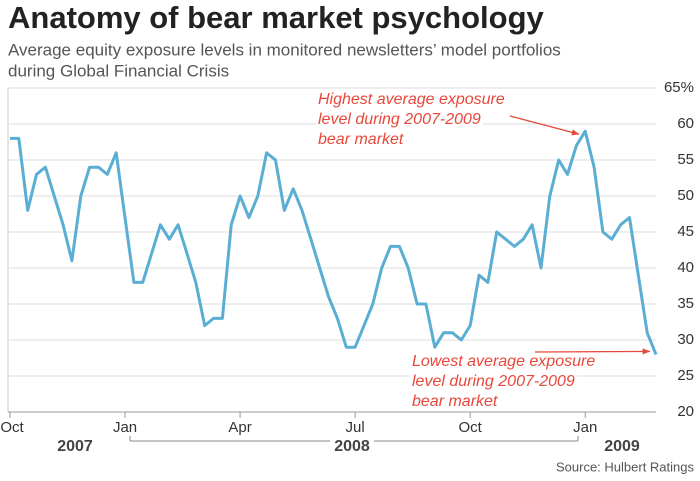 The image size is (700, 481). I want to click on year-label: 2007, so click(75, 446).